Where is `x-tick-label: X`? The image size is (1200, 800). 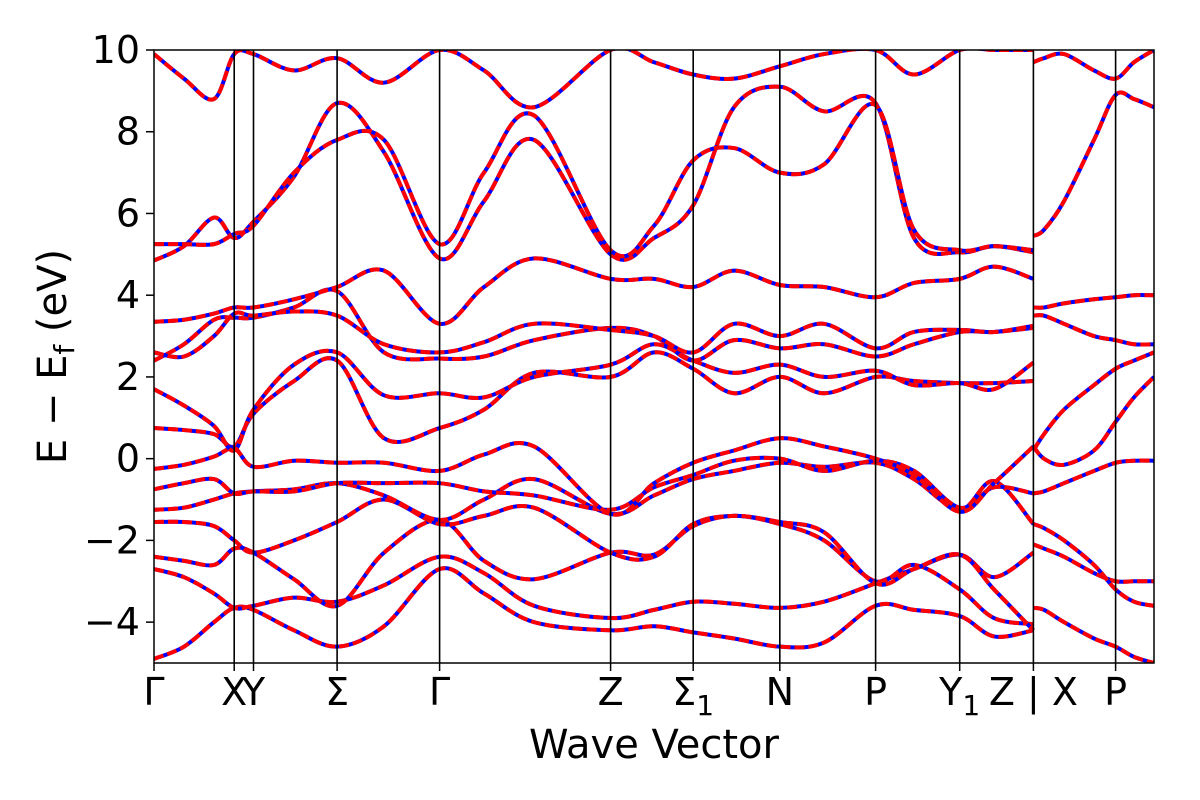 x-tick-label: X is located at coordinates (234, 692).